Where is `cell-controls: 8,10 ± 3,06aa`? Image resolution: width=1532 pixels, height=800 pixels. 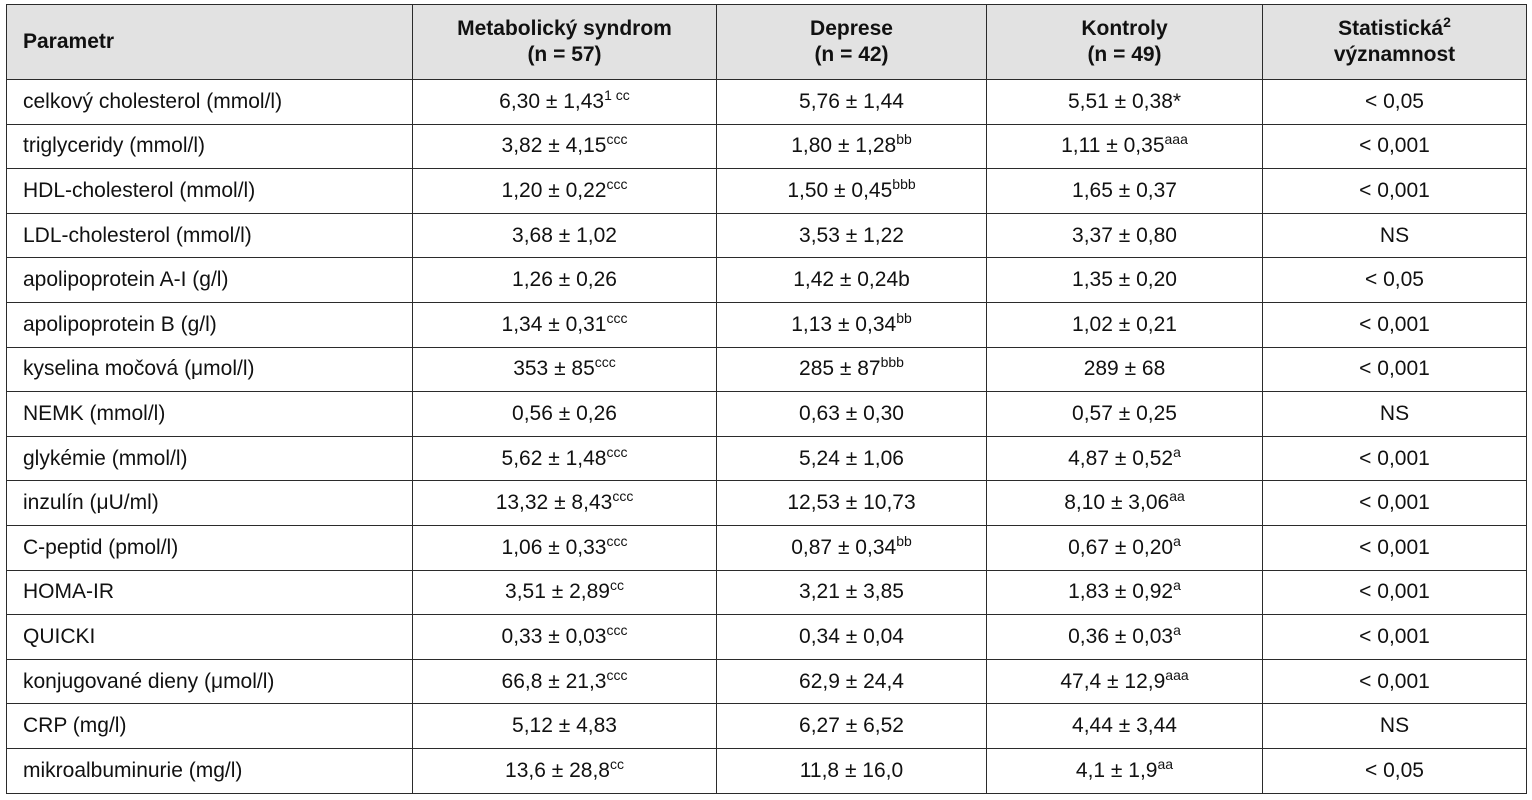 cell-controls: 8,10 ± 3,06aa is located at coordinates (1124, 503).